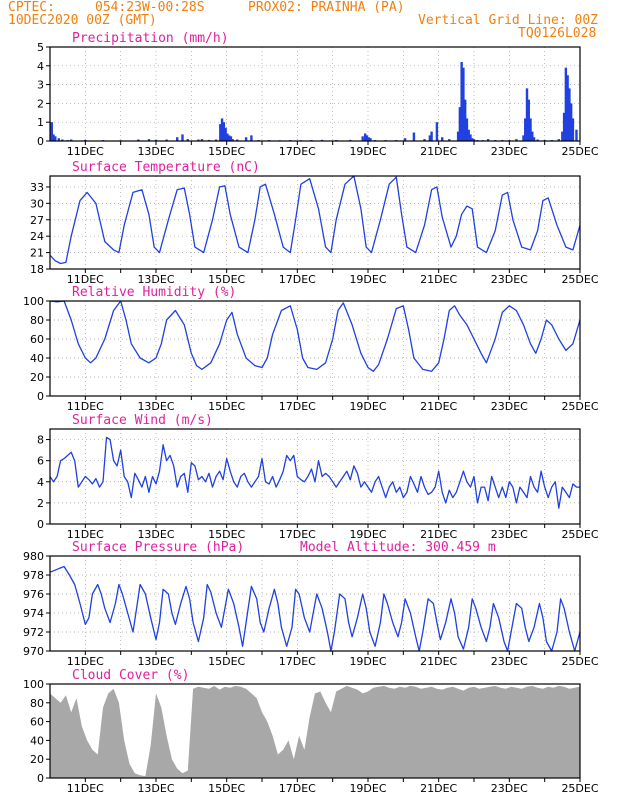  I want to click on panel-title: Surface Pressure (hPa), so click(158, 547).